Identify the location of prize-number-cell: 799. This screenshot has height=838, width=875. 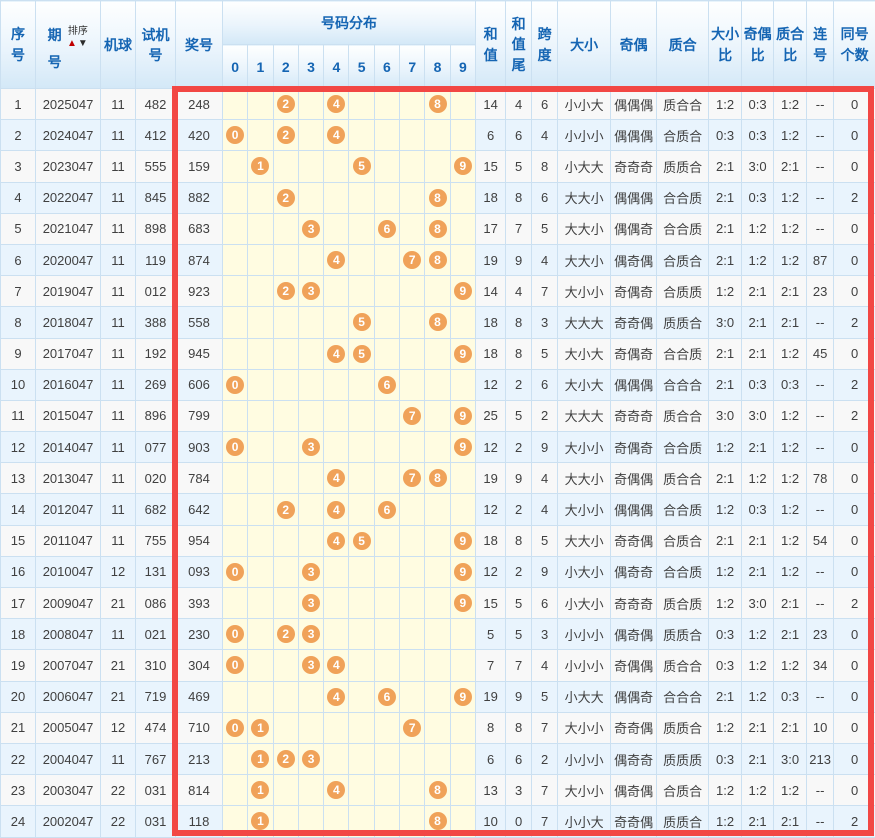
(199, 416).